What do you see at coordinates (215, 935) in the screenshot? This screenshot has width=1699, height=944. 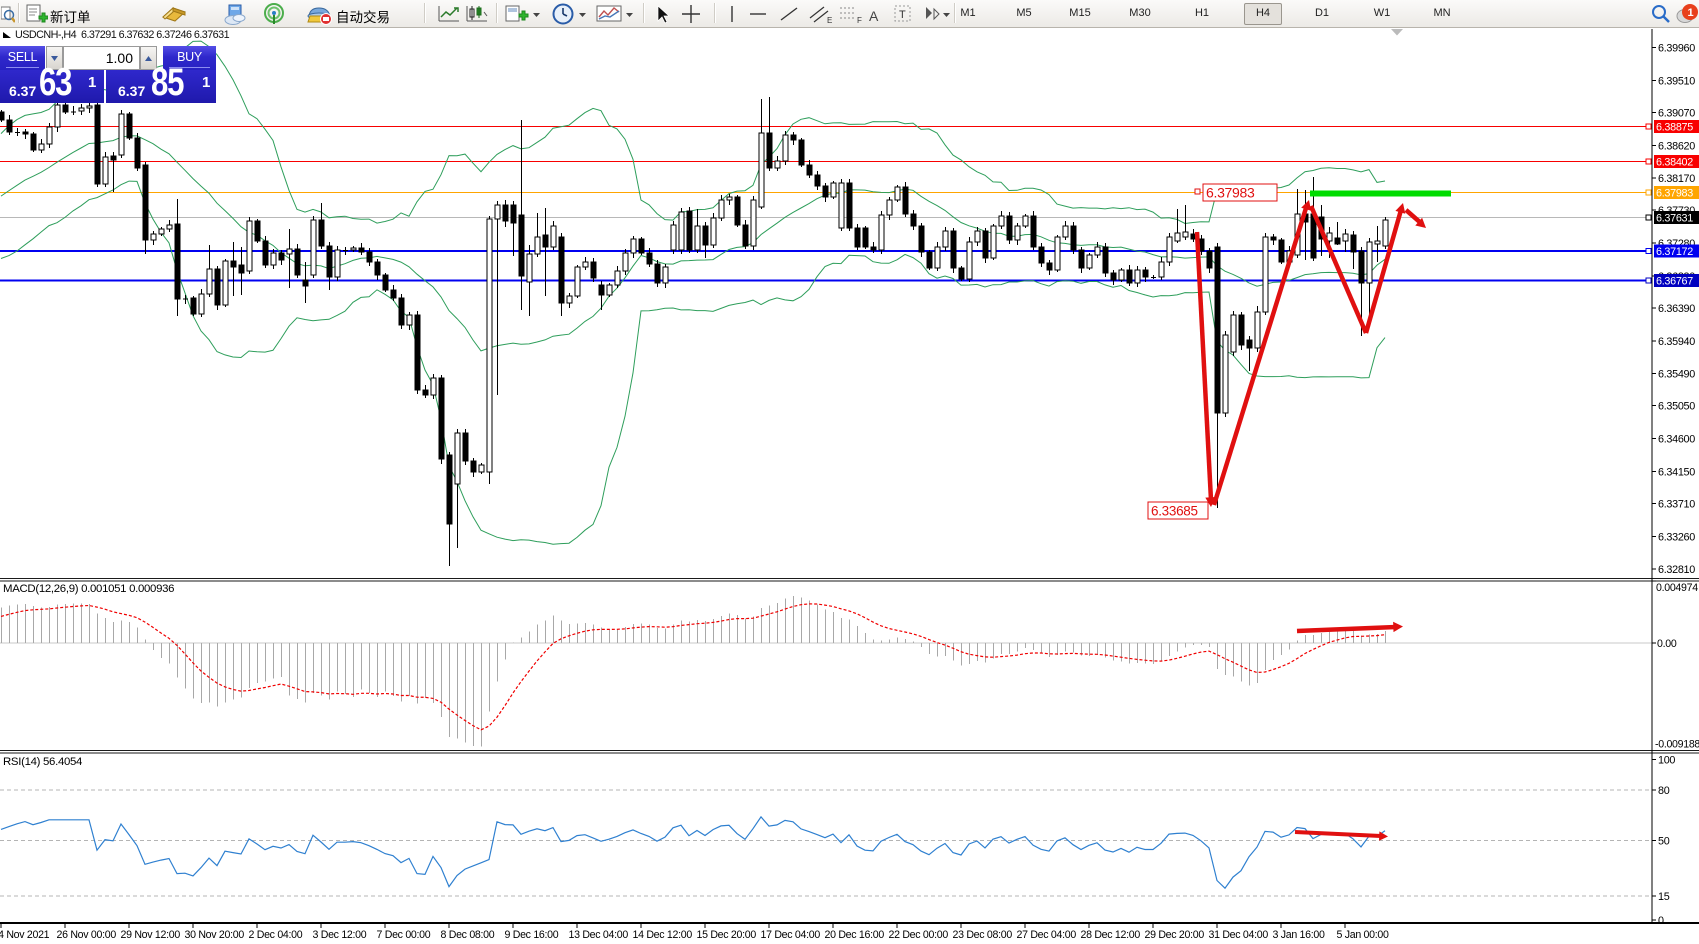 I see `svg-text: 30 Nov 20:00` at bounding box center [215, 935].